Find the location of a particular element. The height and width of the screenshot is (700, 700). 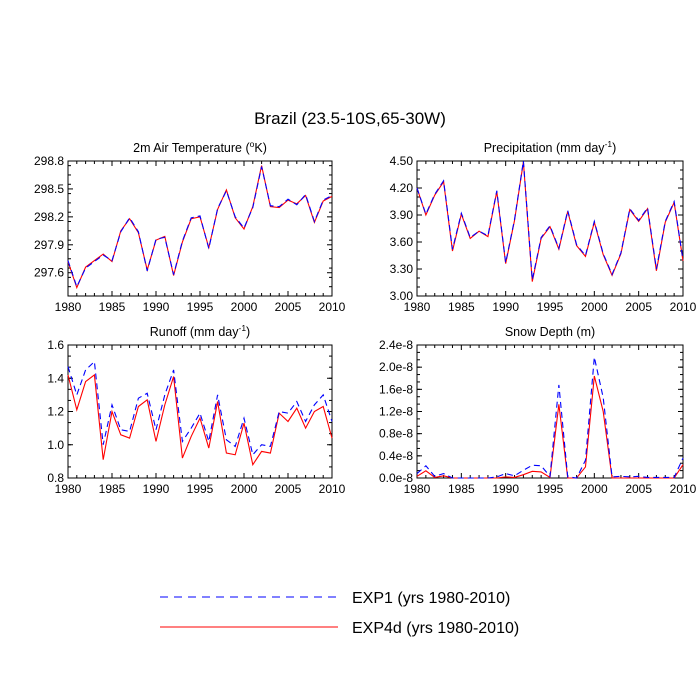

y-tick-label: 0.8e-8 is located at coordinates (396, 434).